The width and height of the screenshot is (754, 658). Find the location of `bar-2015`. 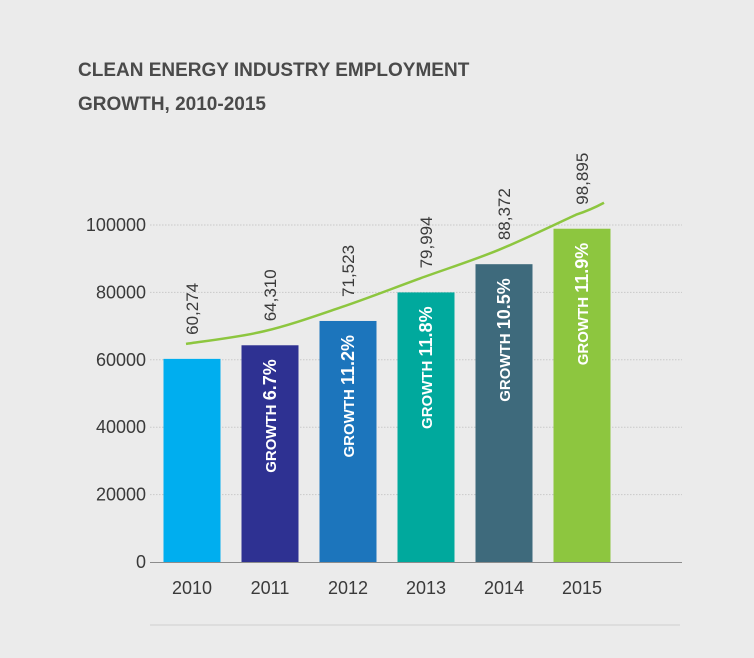

bar-2015 is located at coordinates (582, 395).